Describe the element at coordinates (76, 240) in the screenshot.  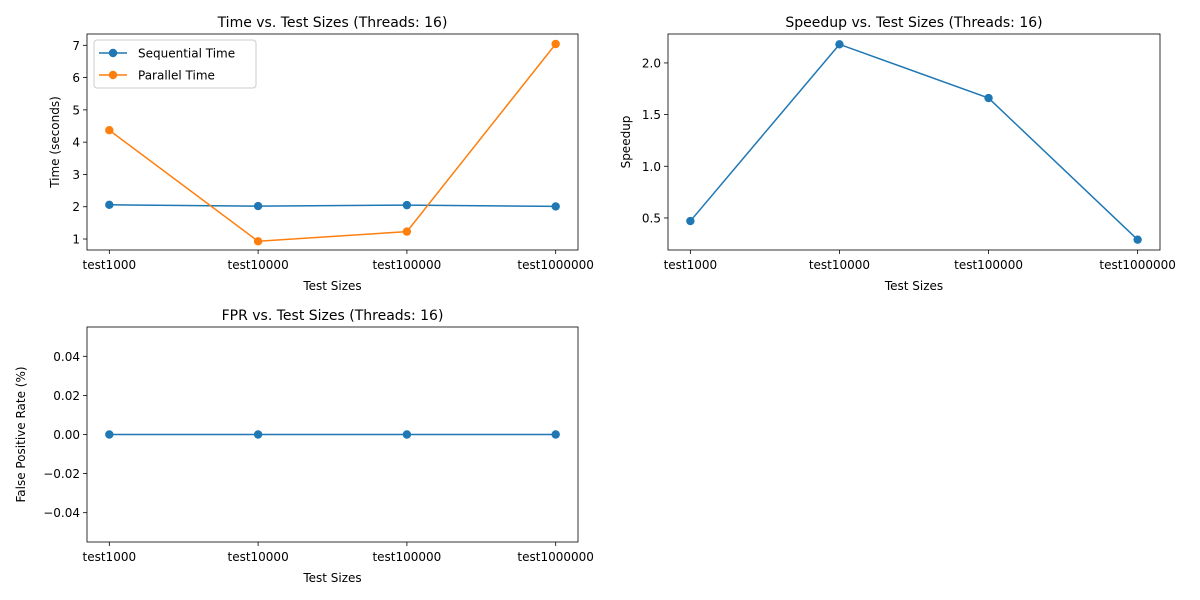
I see `y-tick-label: 1` at that location.